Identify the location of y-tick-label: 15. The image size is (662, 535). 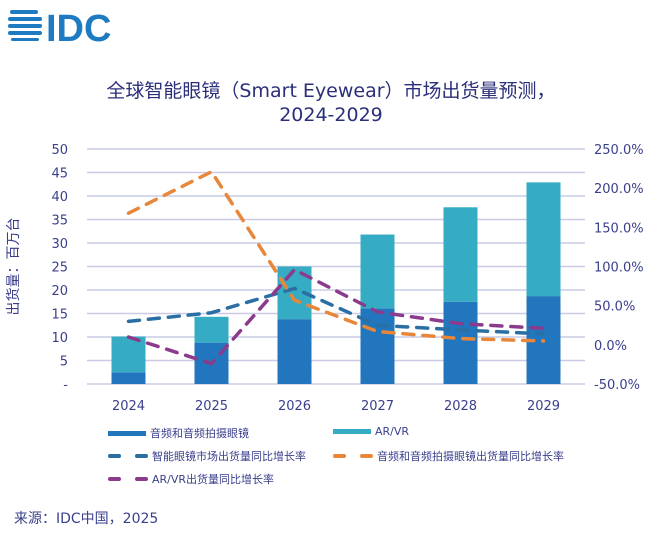
(59, 315).